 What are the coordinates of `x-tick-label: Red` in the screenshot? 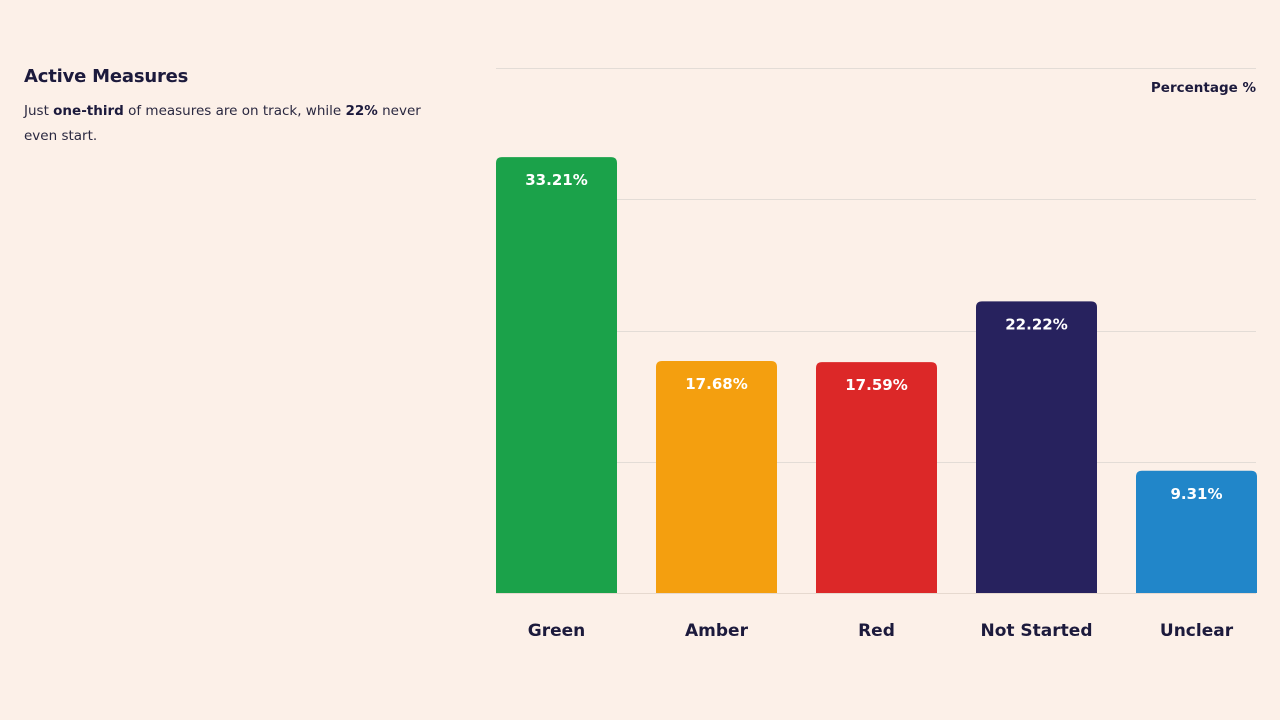 It's located at (876, 631).